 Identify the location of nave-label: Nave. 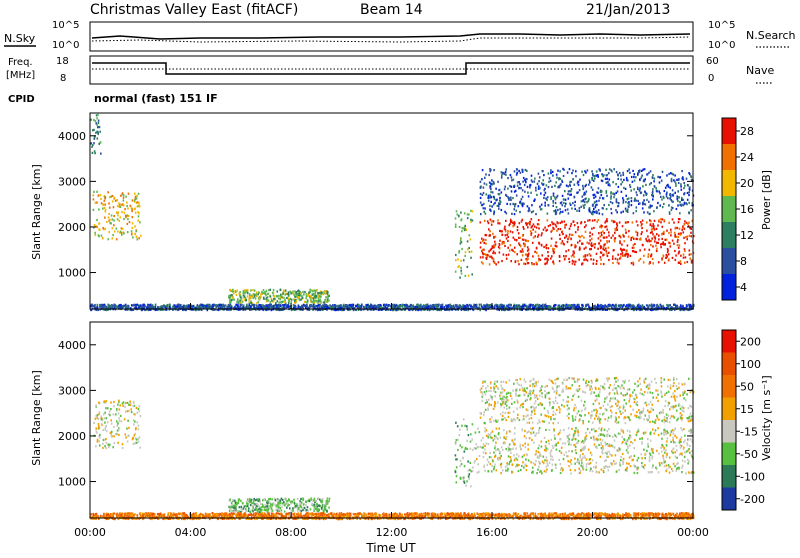
(760, 70).